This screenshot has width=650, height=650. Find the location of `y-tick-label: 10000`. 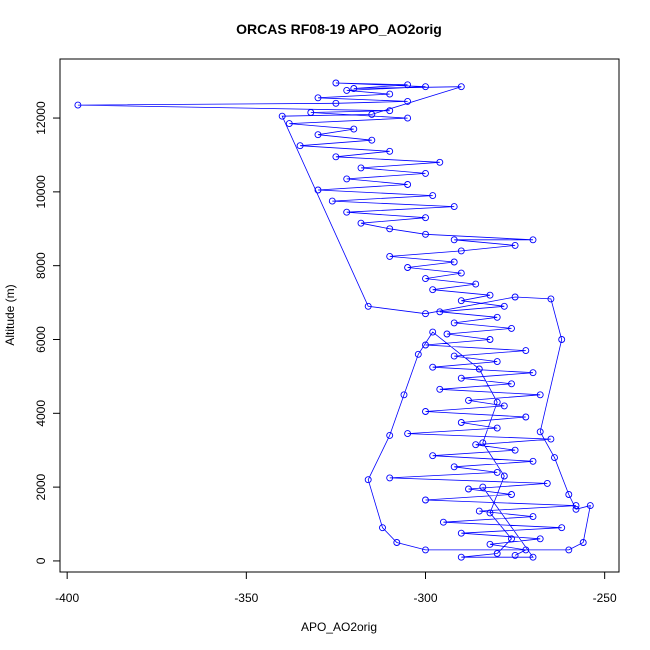

y-tick-label: 10000 is located at coordinates (41, 192).